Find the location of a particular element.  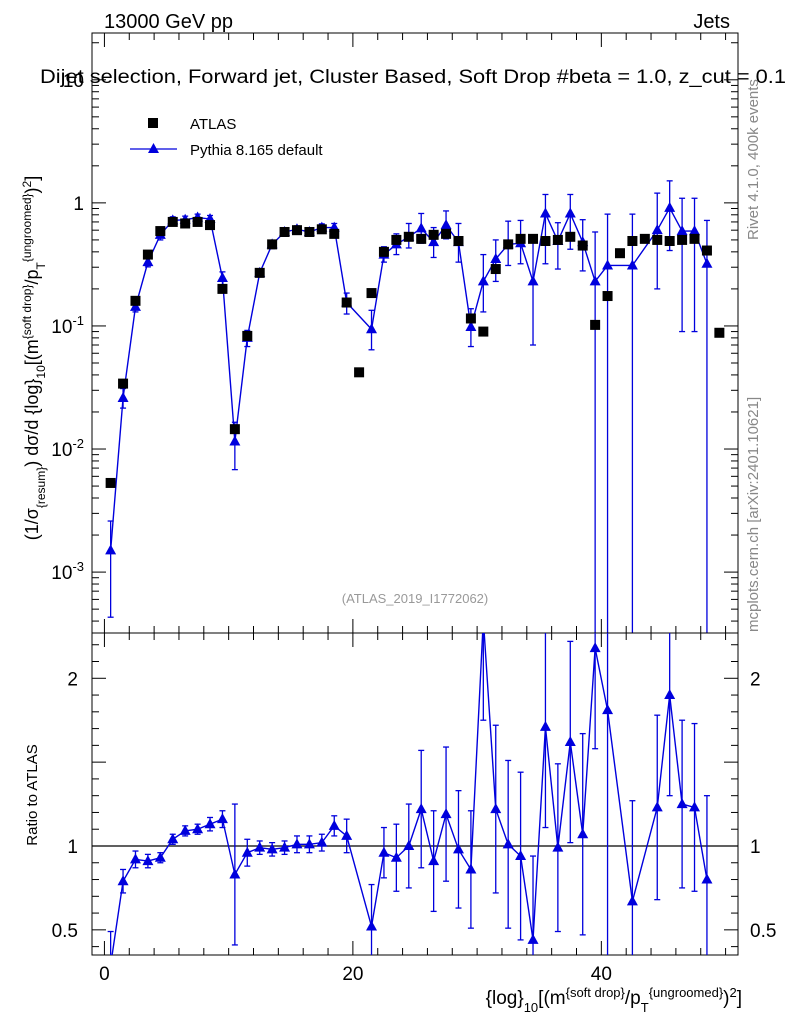

header-right: Jets is located at coordinates (711, 22).